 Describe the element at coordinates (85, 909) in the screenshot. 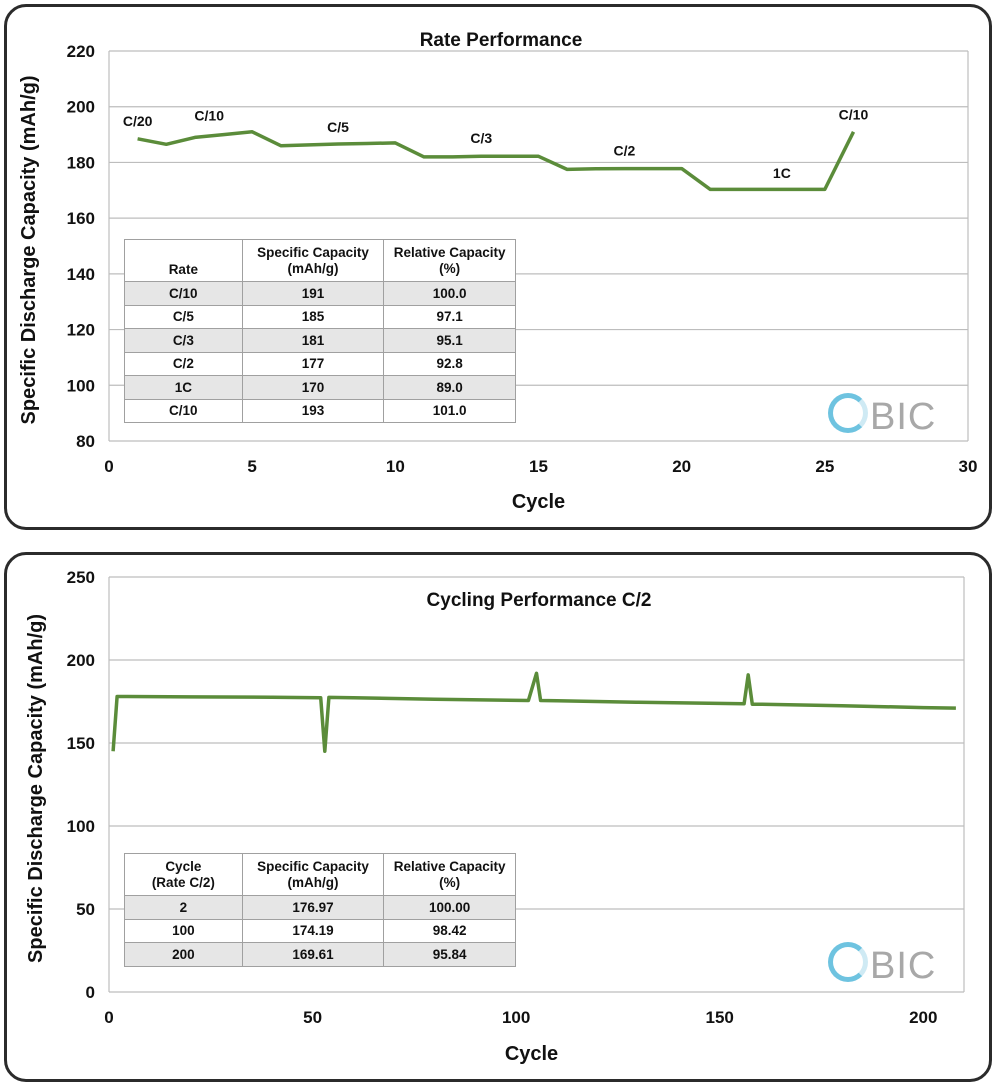

I see `y-tick-label: 50` at that location.